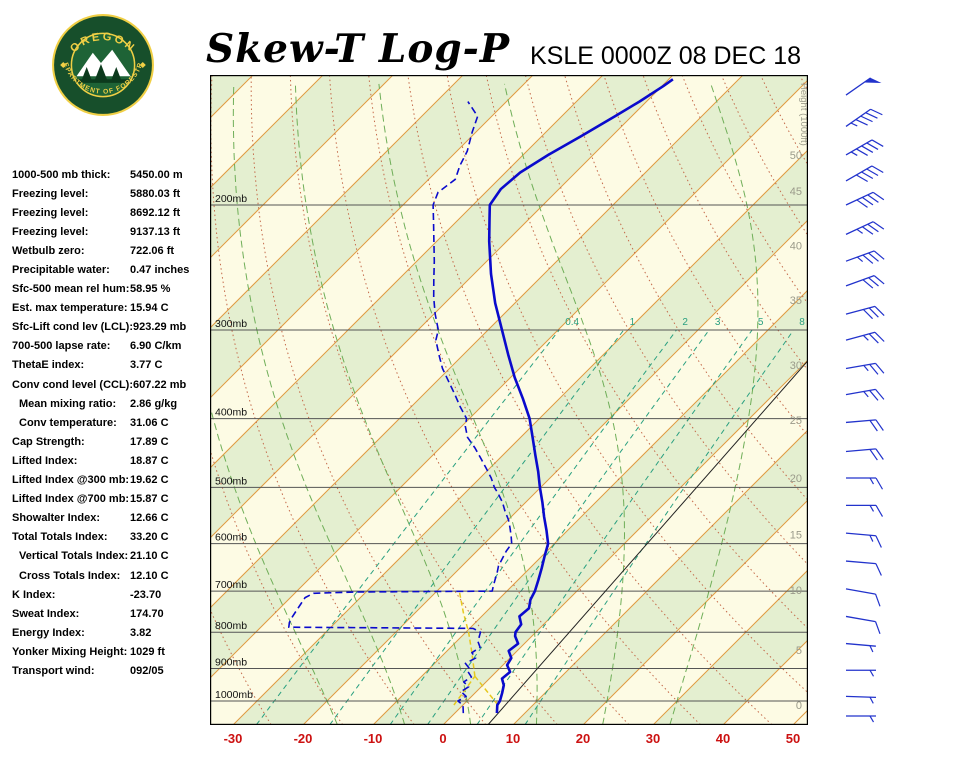 Image resolution: width=960 pixels, height=770 pixels. What do you see at coordinates (112, 346) in the screenshot?
I see `index-row: 700-500 lapse rate: 6.90 C/km` at bounding box center [112, 346].